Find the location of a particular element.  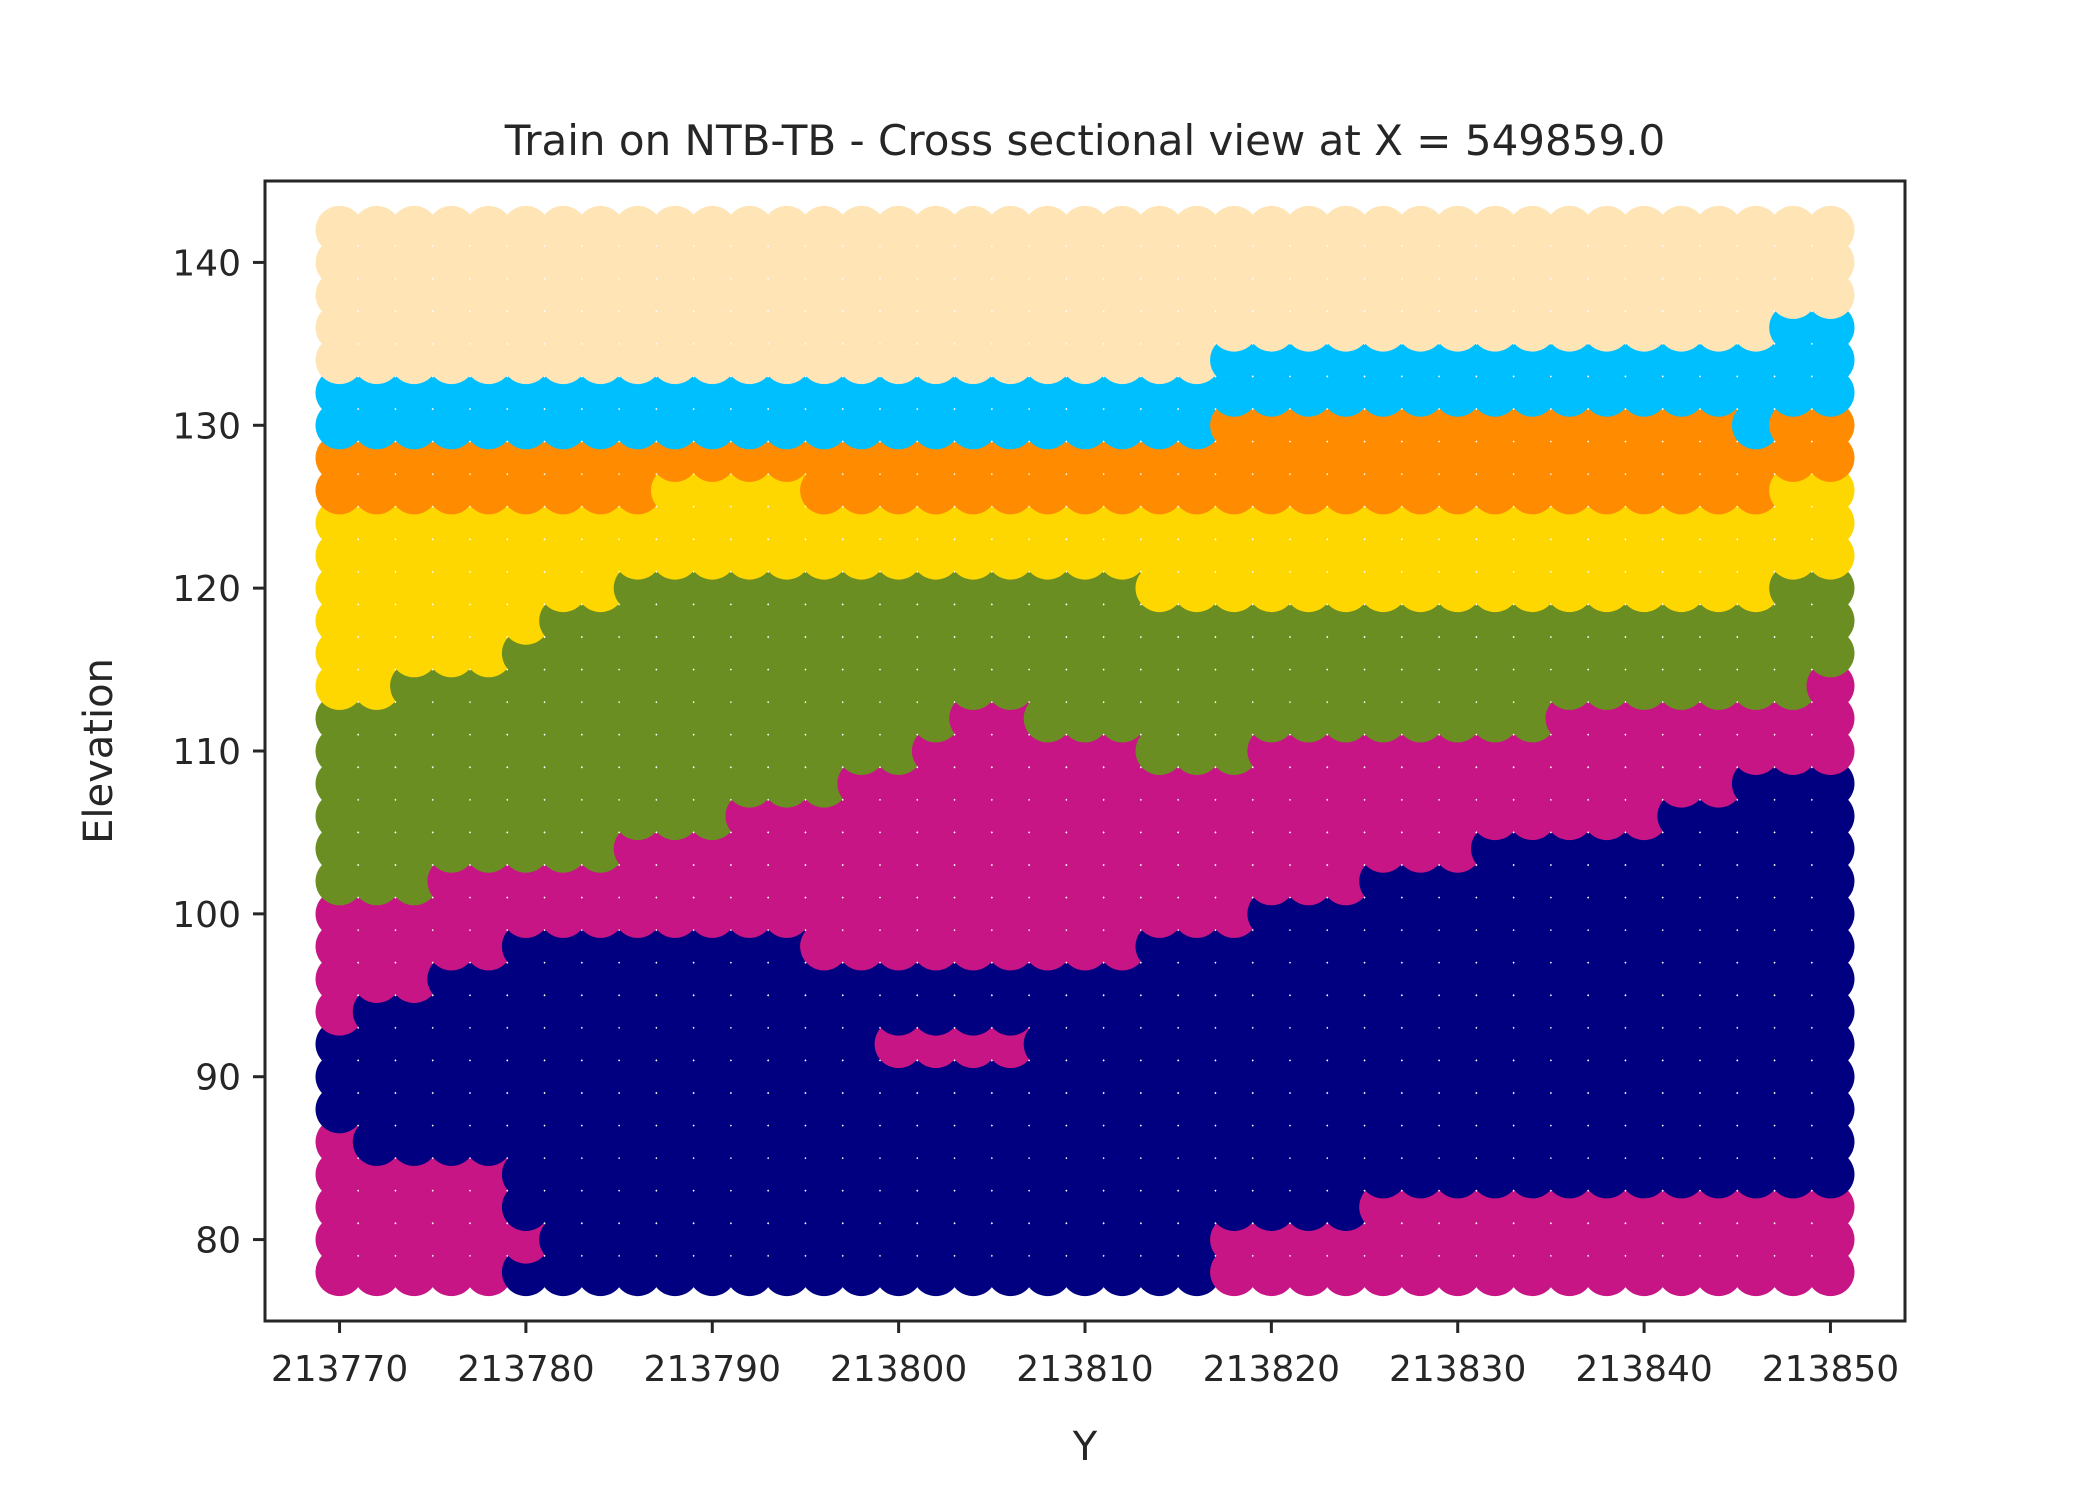

y-axis-ticks: 80 90 100 110 120 130 140 is located at coordinates (218, 752).